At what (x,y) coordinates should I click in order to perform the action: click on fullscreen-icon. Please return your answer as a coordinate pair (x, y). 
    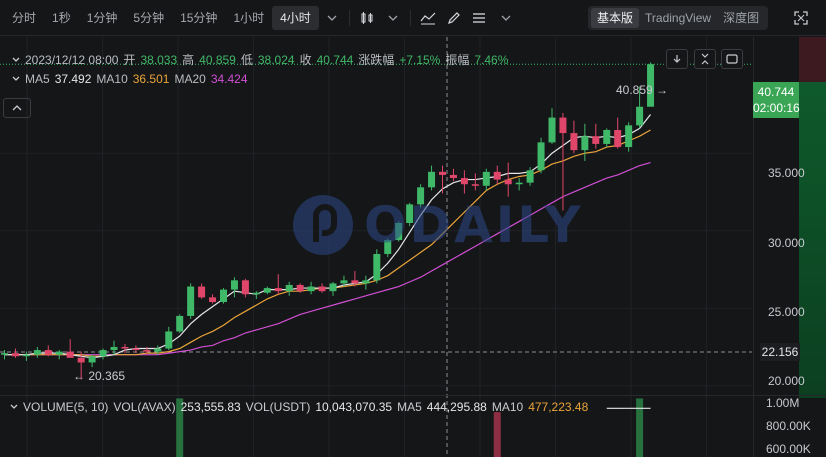
    Looking at the image, I should click on (801, 18).